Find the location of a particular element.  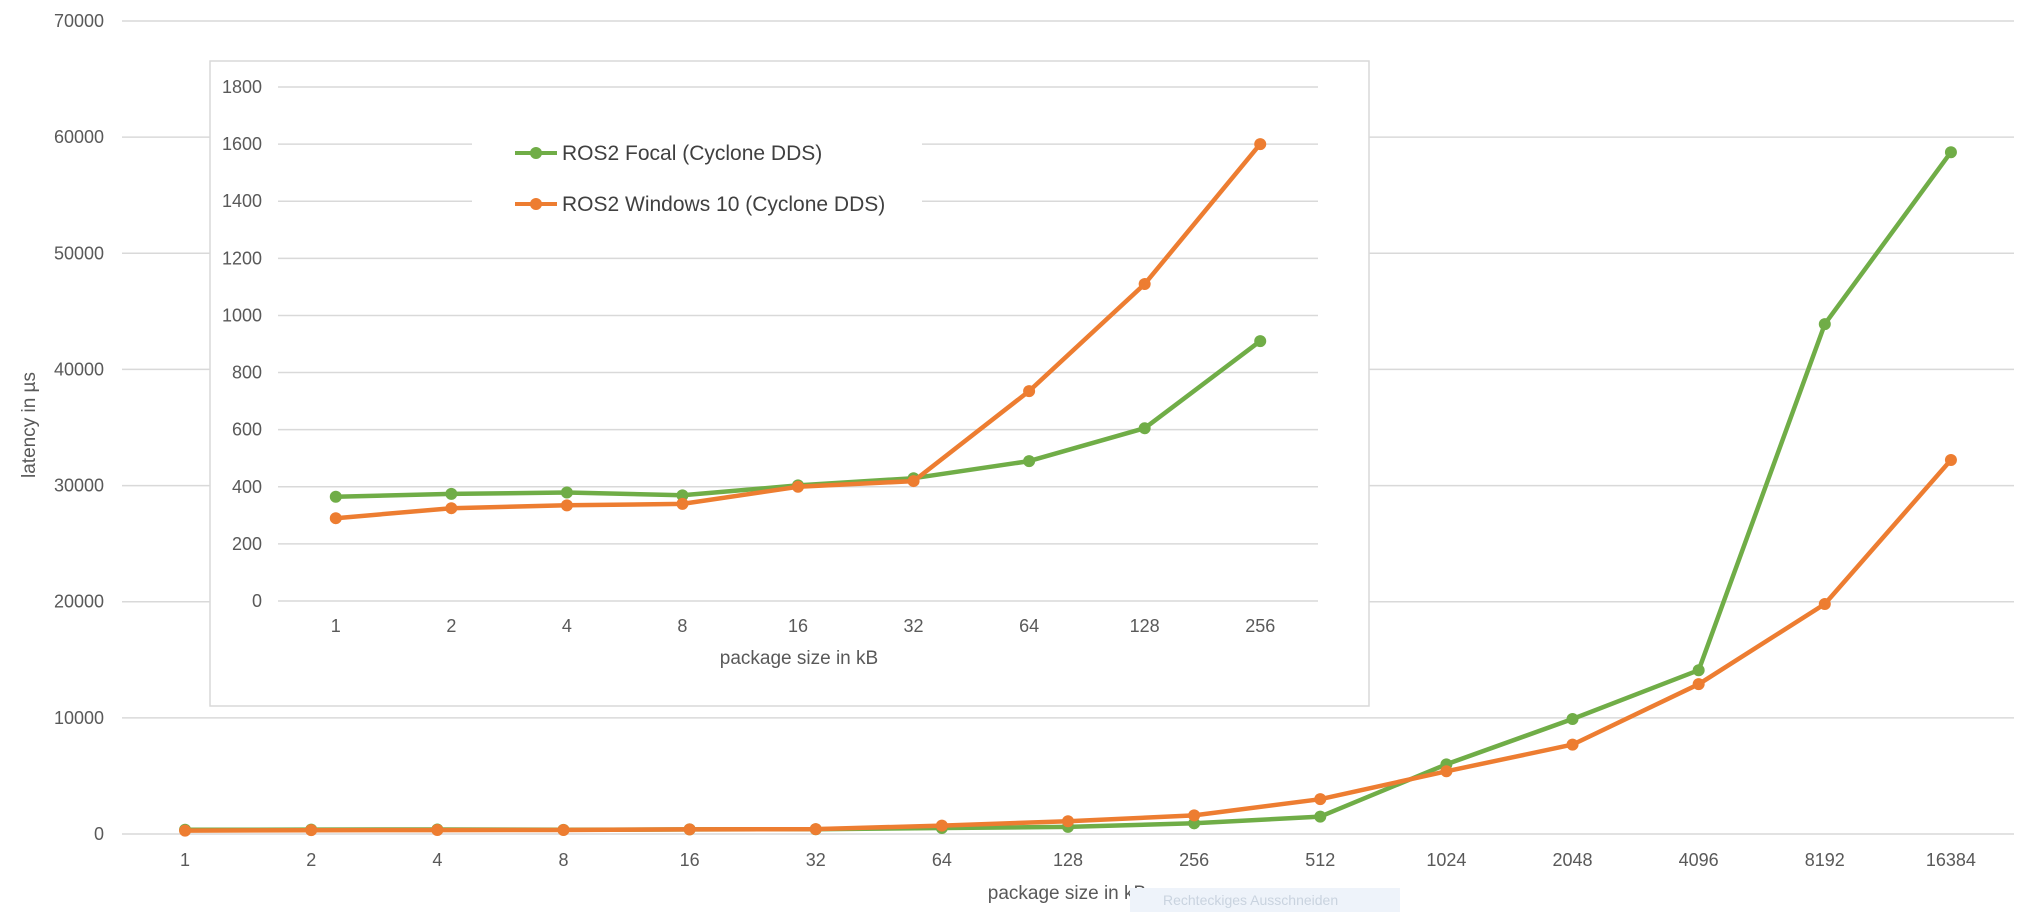

main-x-tick-label: 256 is located at coordinates (1194, 860).